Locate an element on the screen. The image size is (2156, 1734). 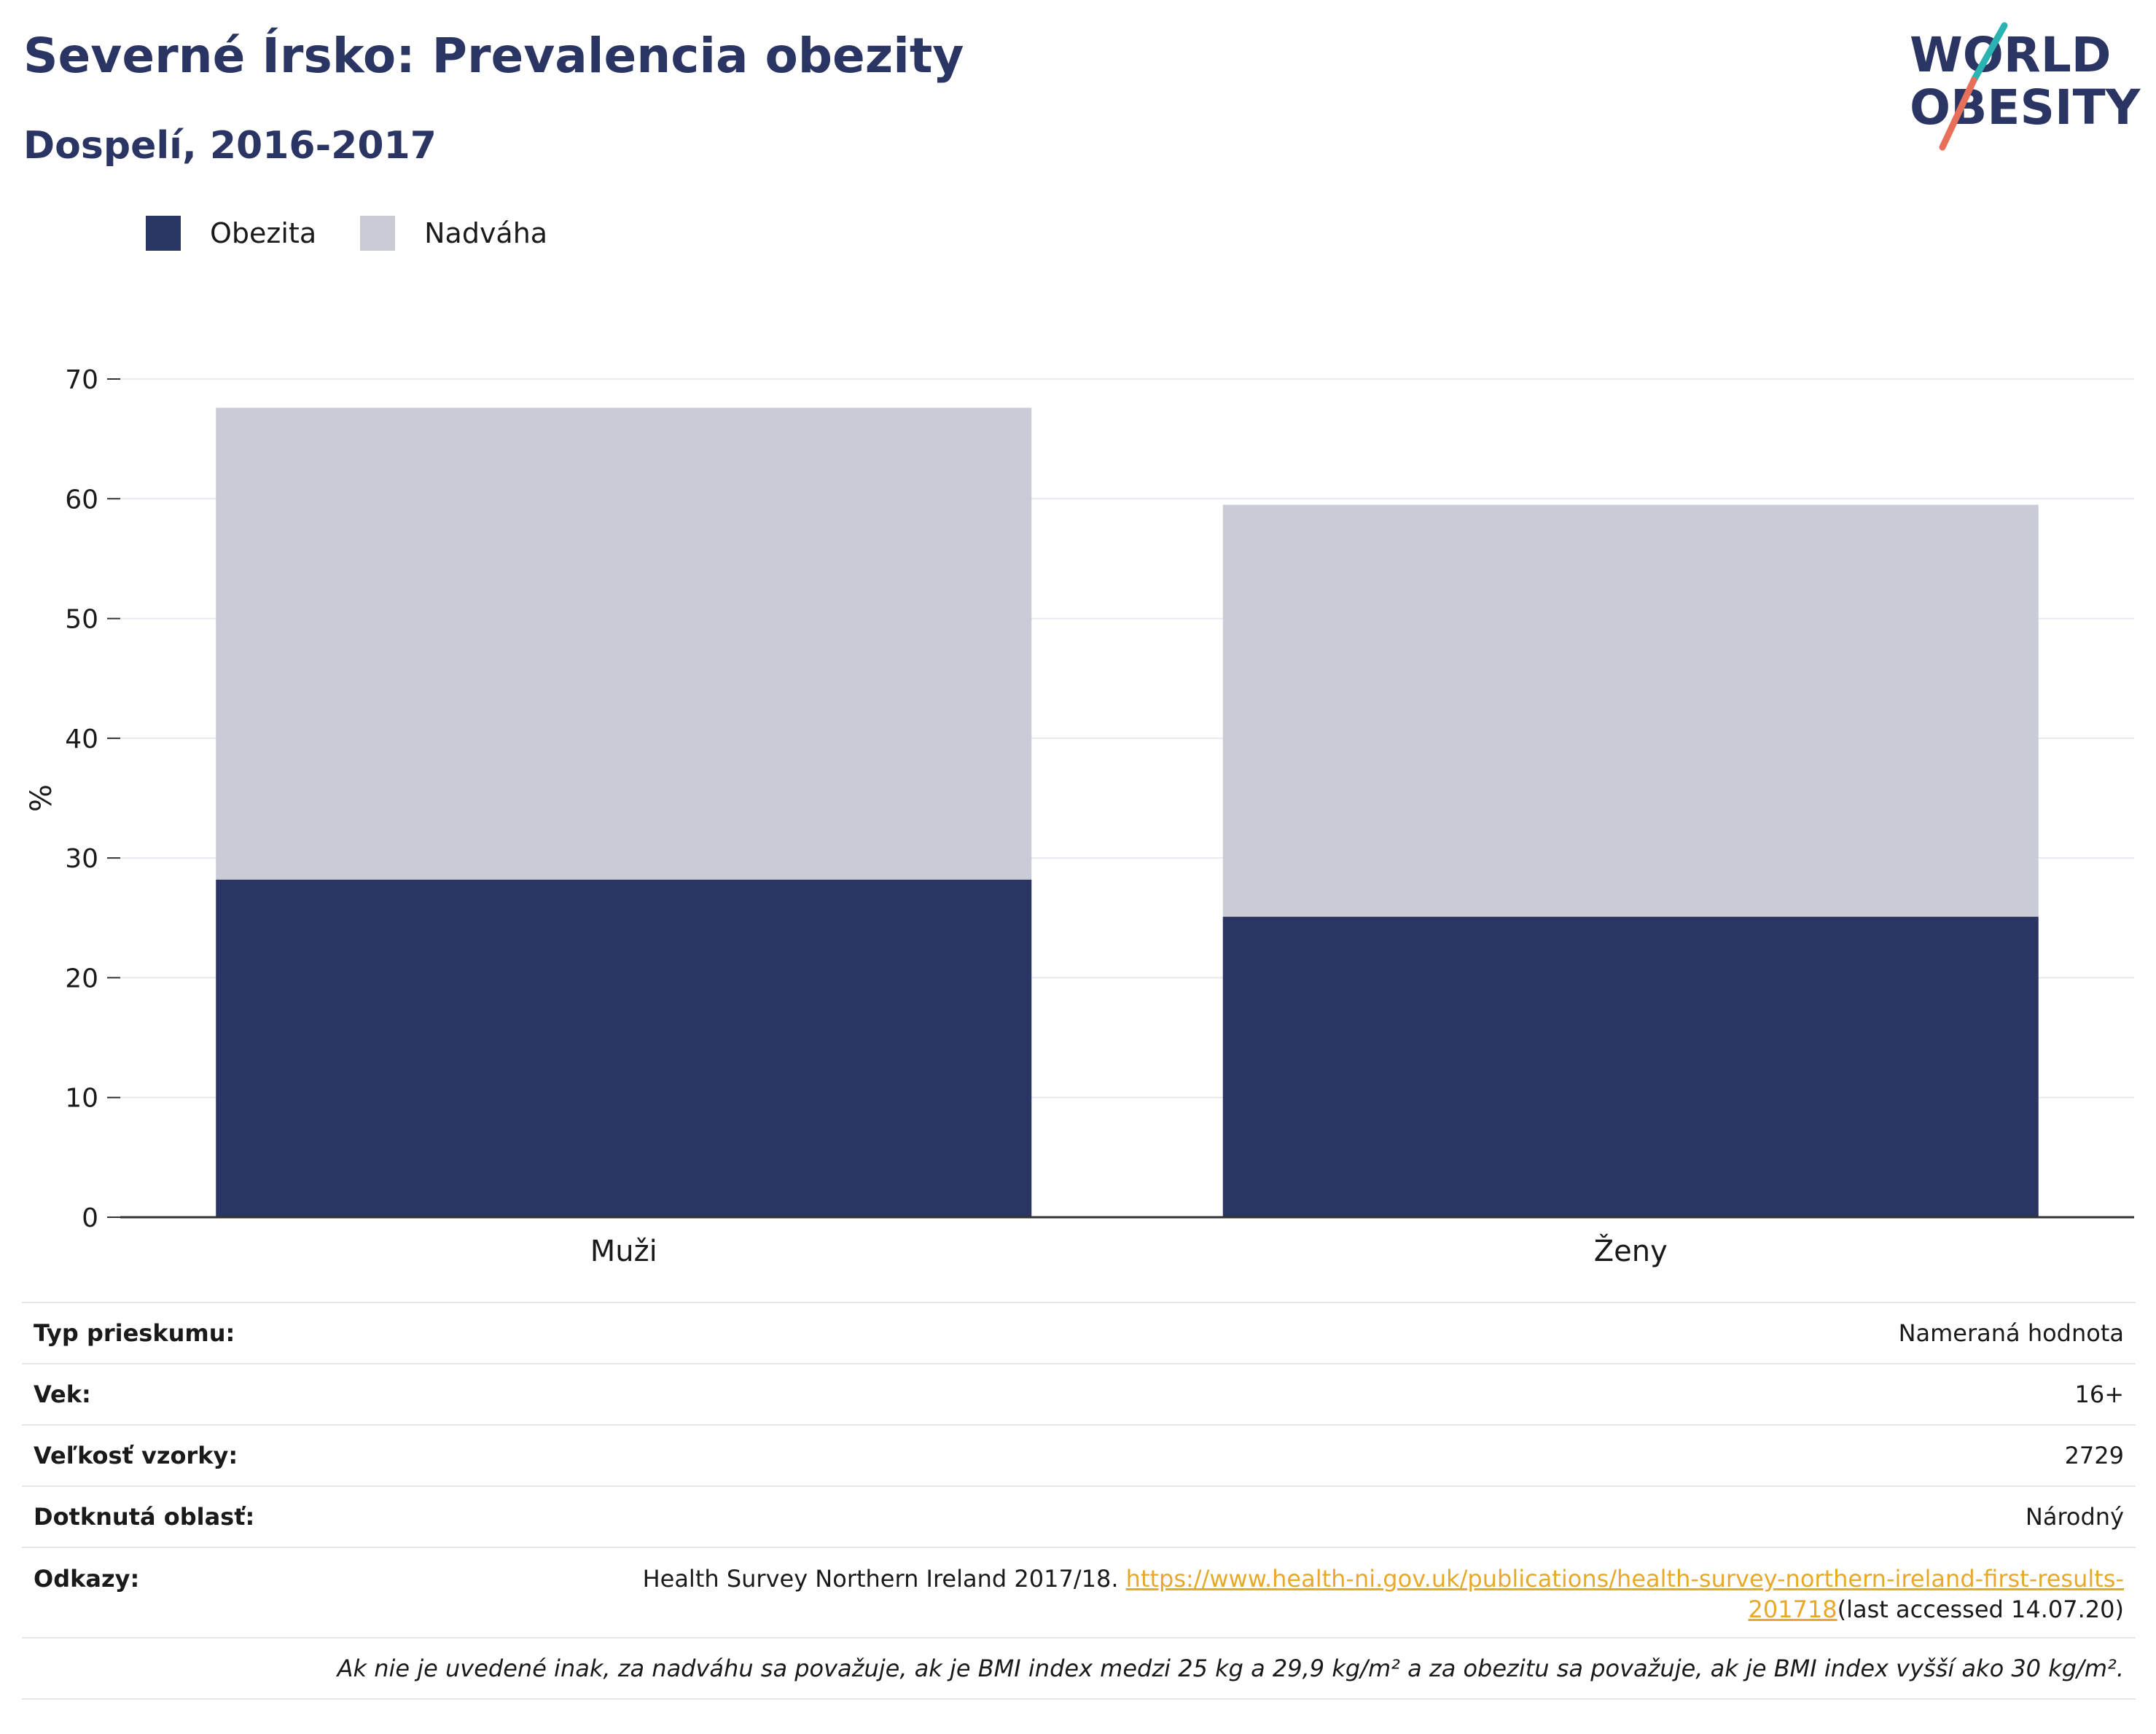
info-row-survey-type: Typ prieskumu: Nameraná hodnota is located at coordinates (1079, 1333).